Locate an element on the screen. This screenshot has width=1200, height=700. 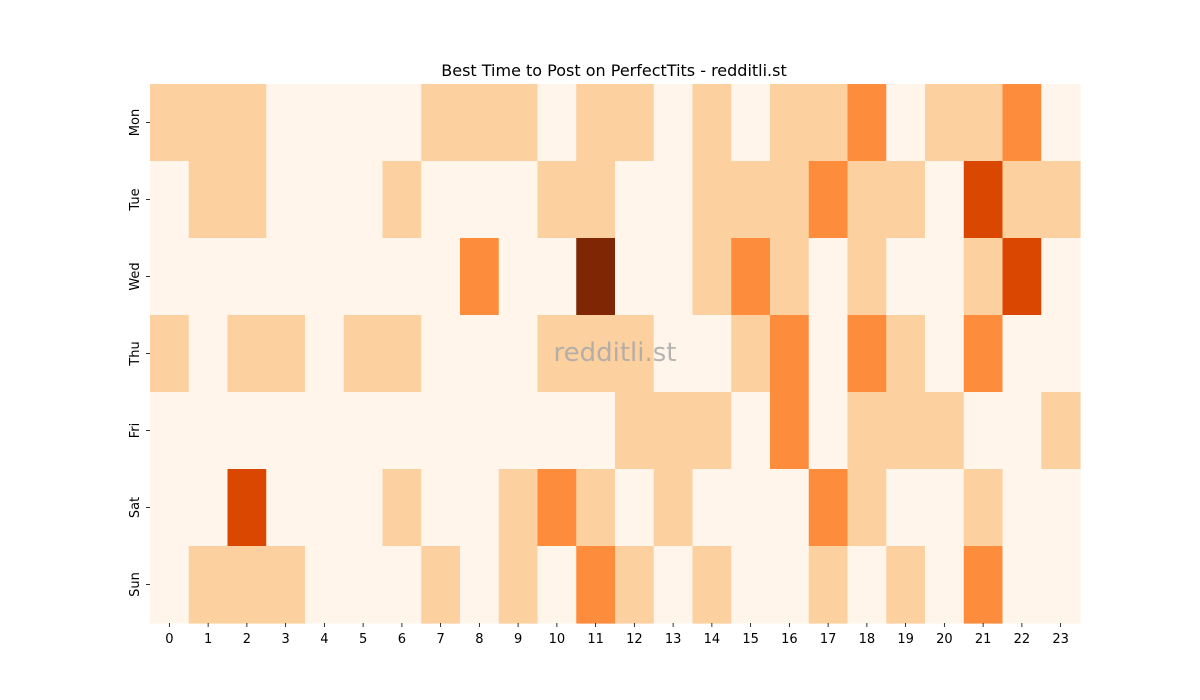
x-tick-label: 17 is located at coordinates (828, 639).